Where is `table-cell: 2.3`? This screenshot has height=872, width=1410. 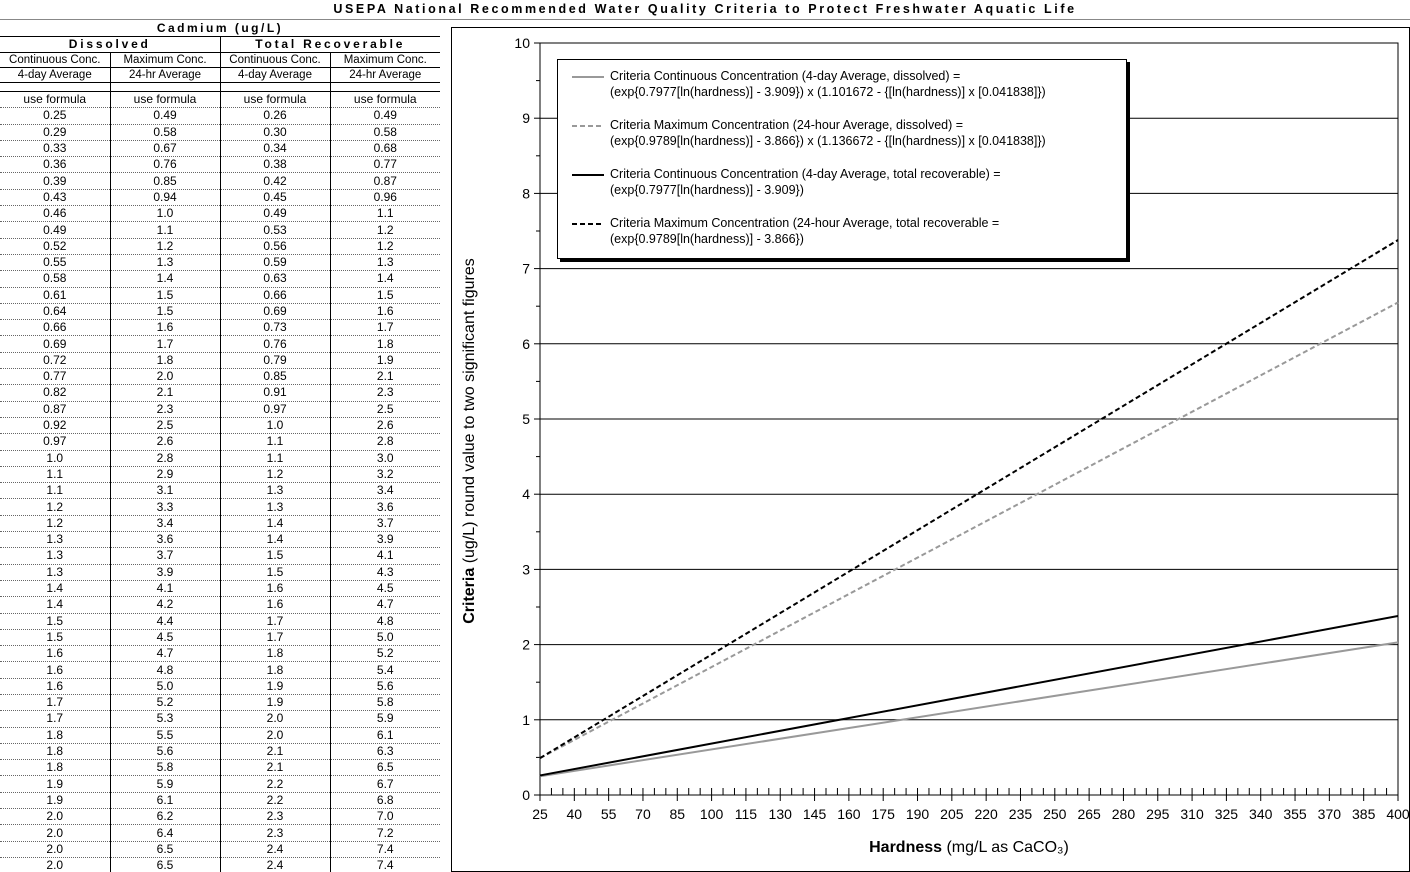
table-cell: 2.3 is located at coordinates (384, 393).